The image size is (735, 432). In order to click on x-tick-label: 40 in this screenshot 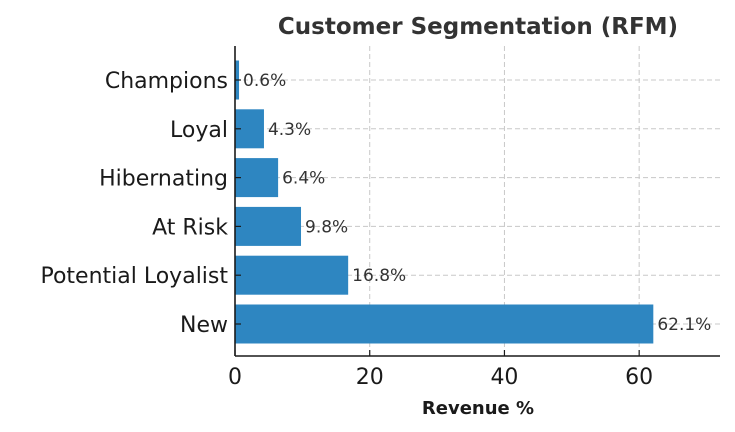, I will do `click(504, 377)`.